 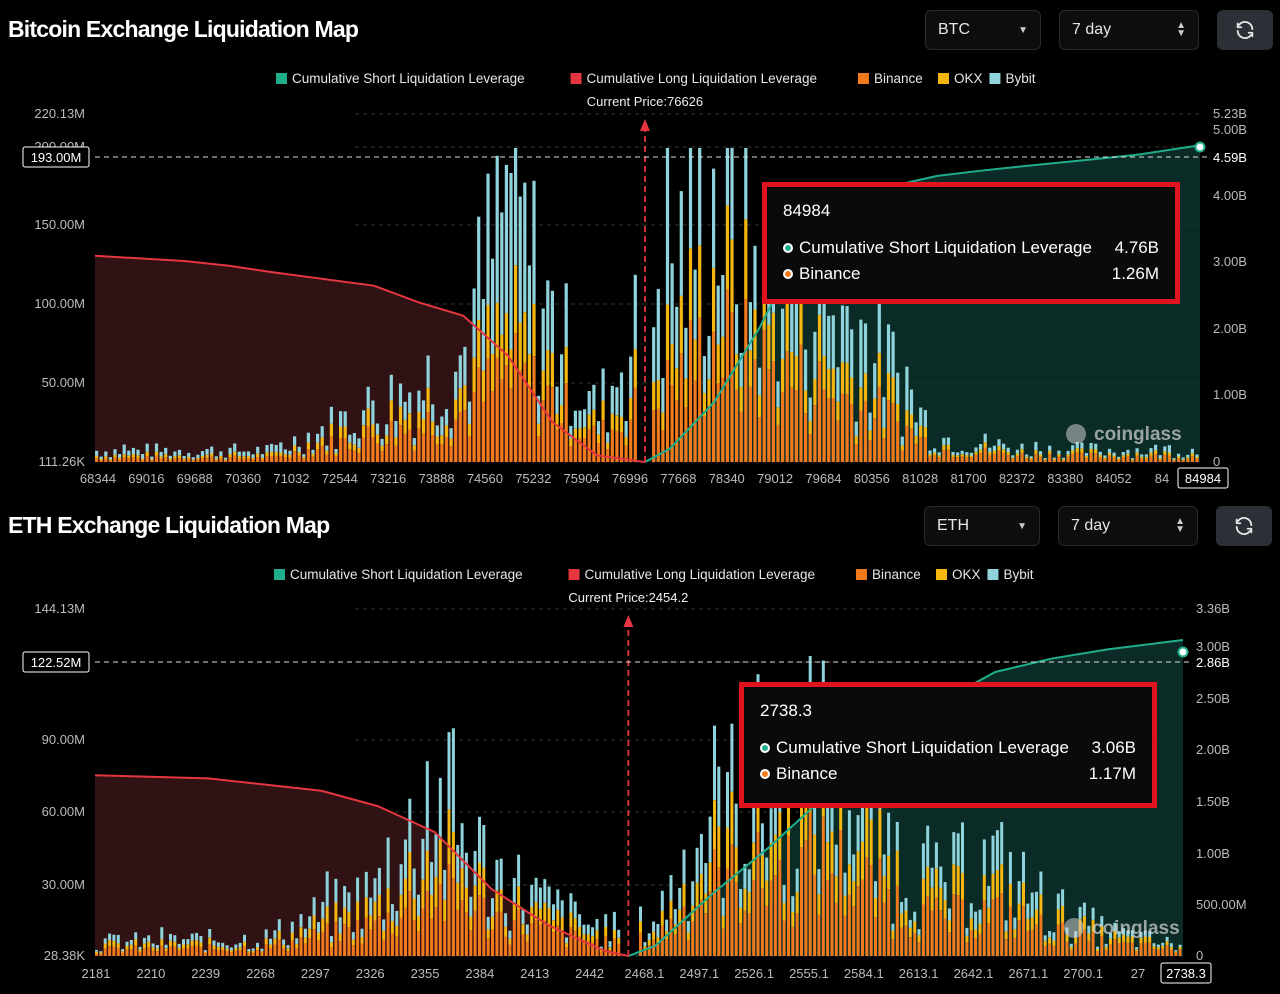 I want to click on eth-range-select: 7 day ▲ ▼, so click(x=1128, y=526).